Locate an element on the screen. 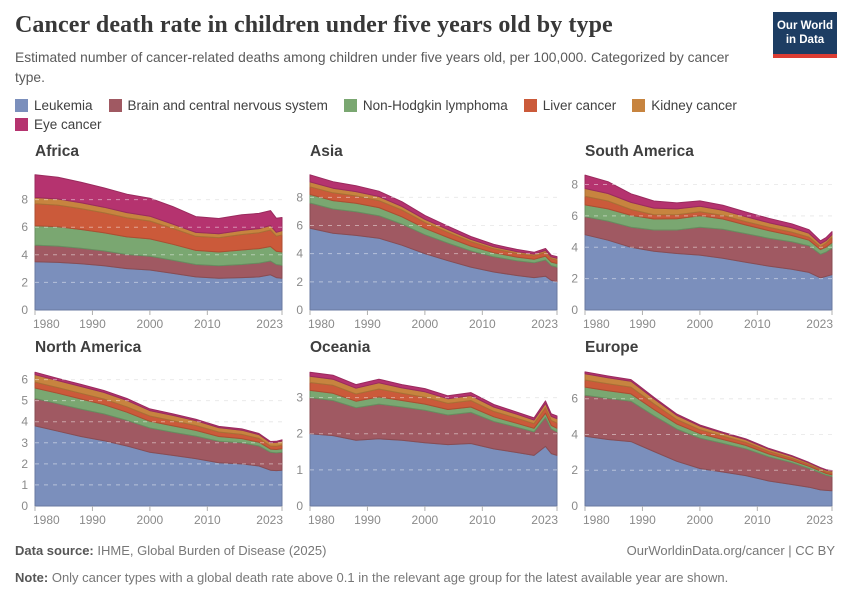 The height and width of the screenshot is (600, 850). legend-item-brain-and-central-nervous-system: Brain and central nervous system is located at coordinates (218, 105).